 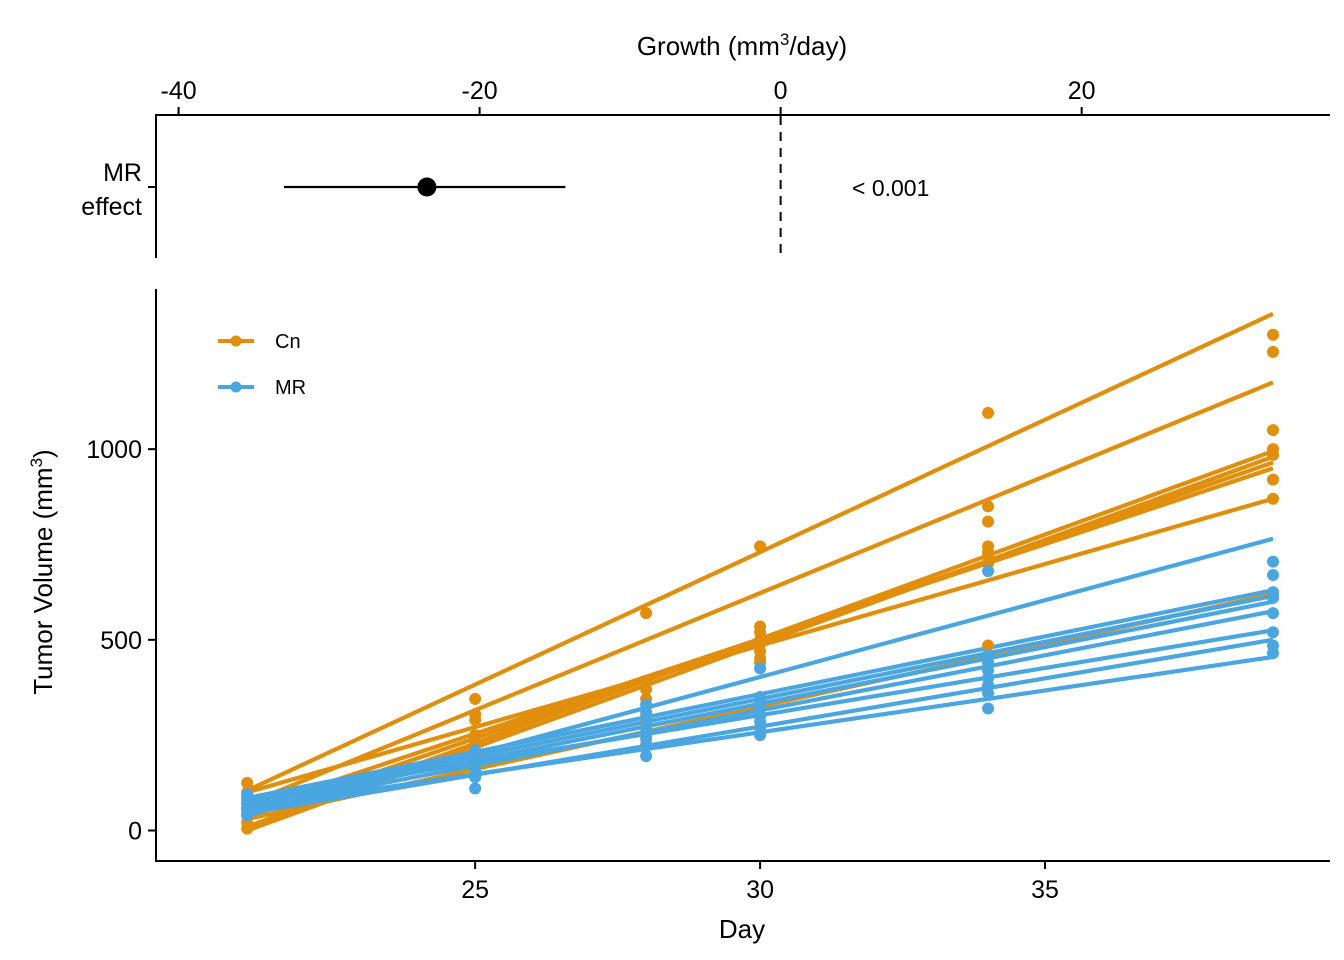 What do you see at coordinates (111, 207) in the screenshot?
I see `forest-row-label-line2: effect` at bounding box center [111, 207].